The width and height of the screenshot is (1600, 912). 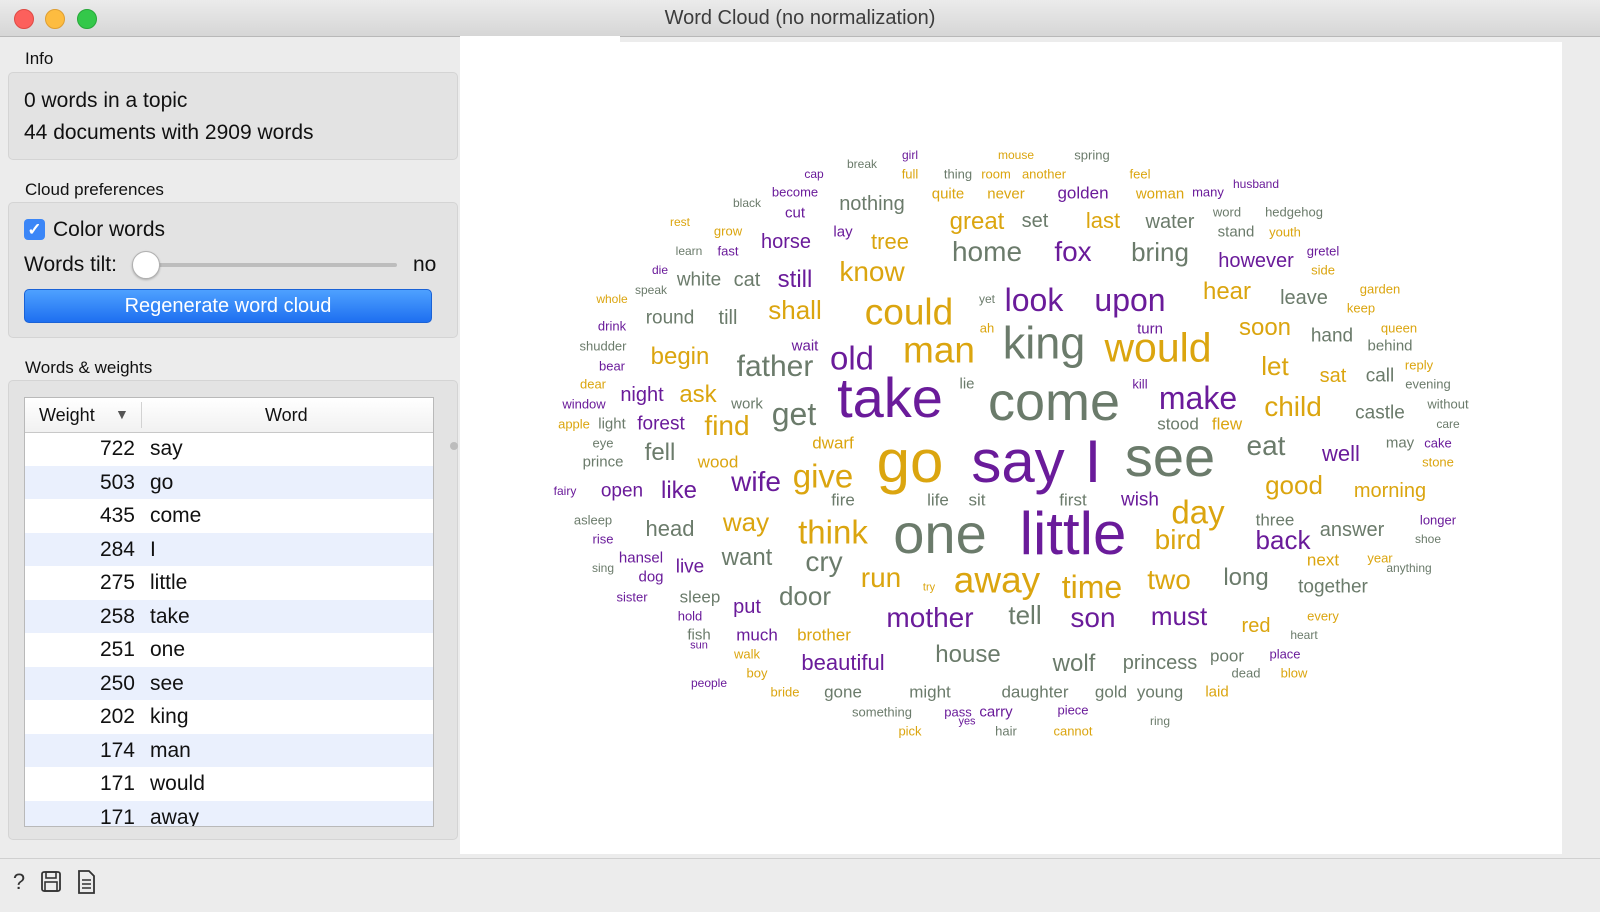 I want to click on cloud-word: call, so click(x=1380, y=376).